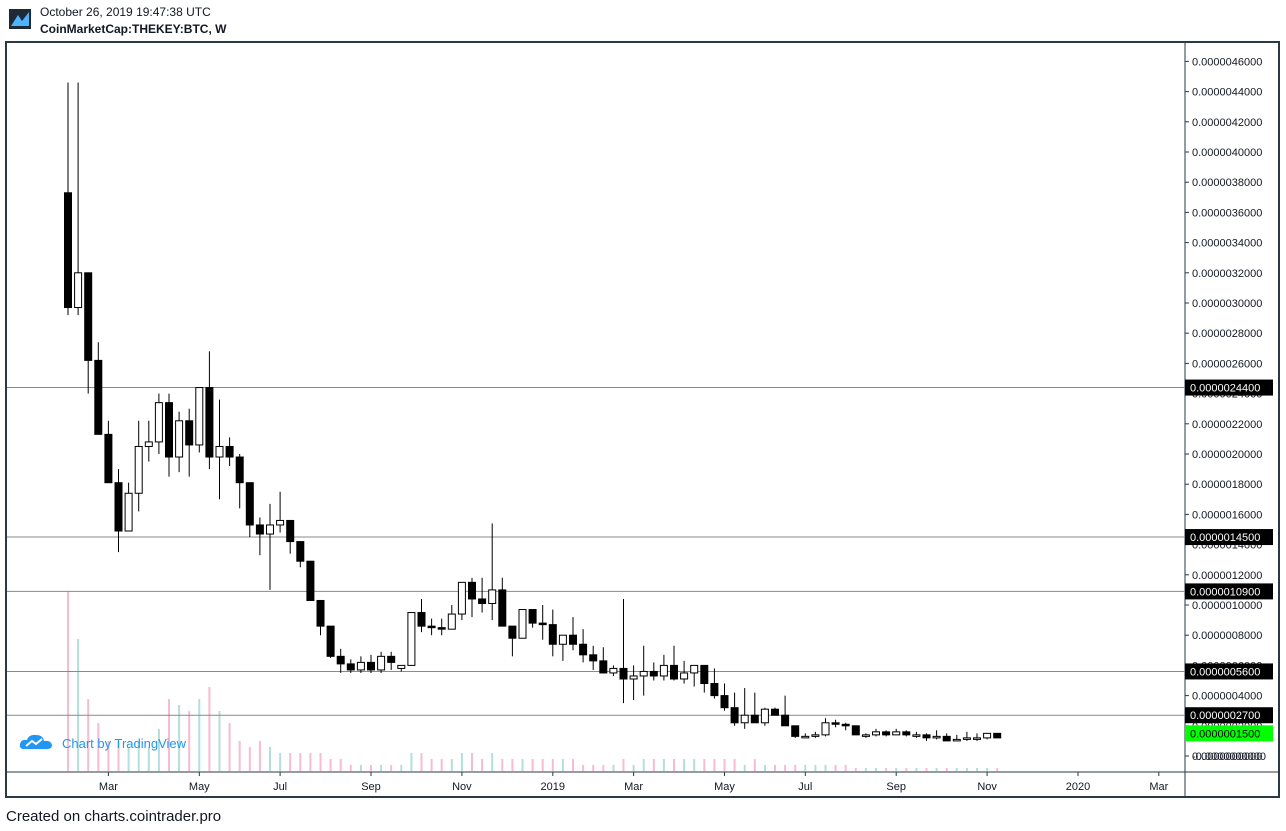 This screenshot has width=1286, height=831. I want to click on y-axis-tick-label: 0.0000010000, so click(1227, 606).